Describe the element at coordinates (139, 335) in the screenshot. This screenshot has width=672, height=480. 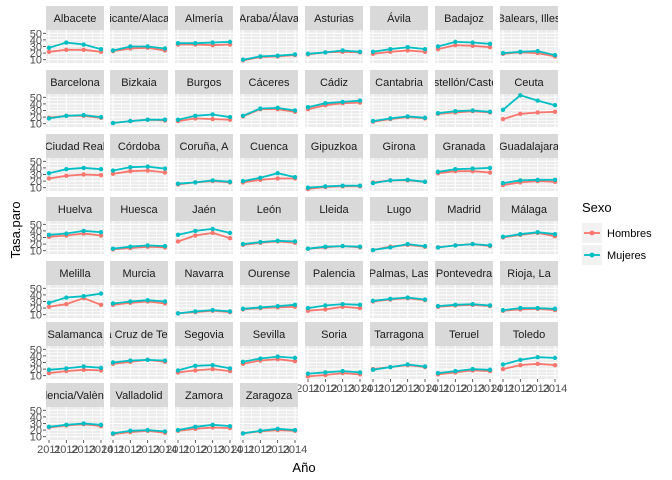
I see `facet-label: Santa Cruz de Tenerife` at that location.